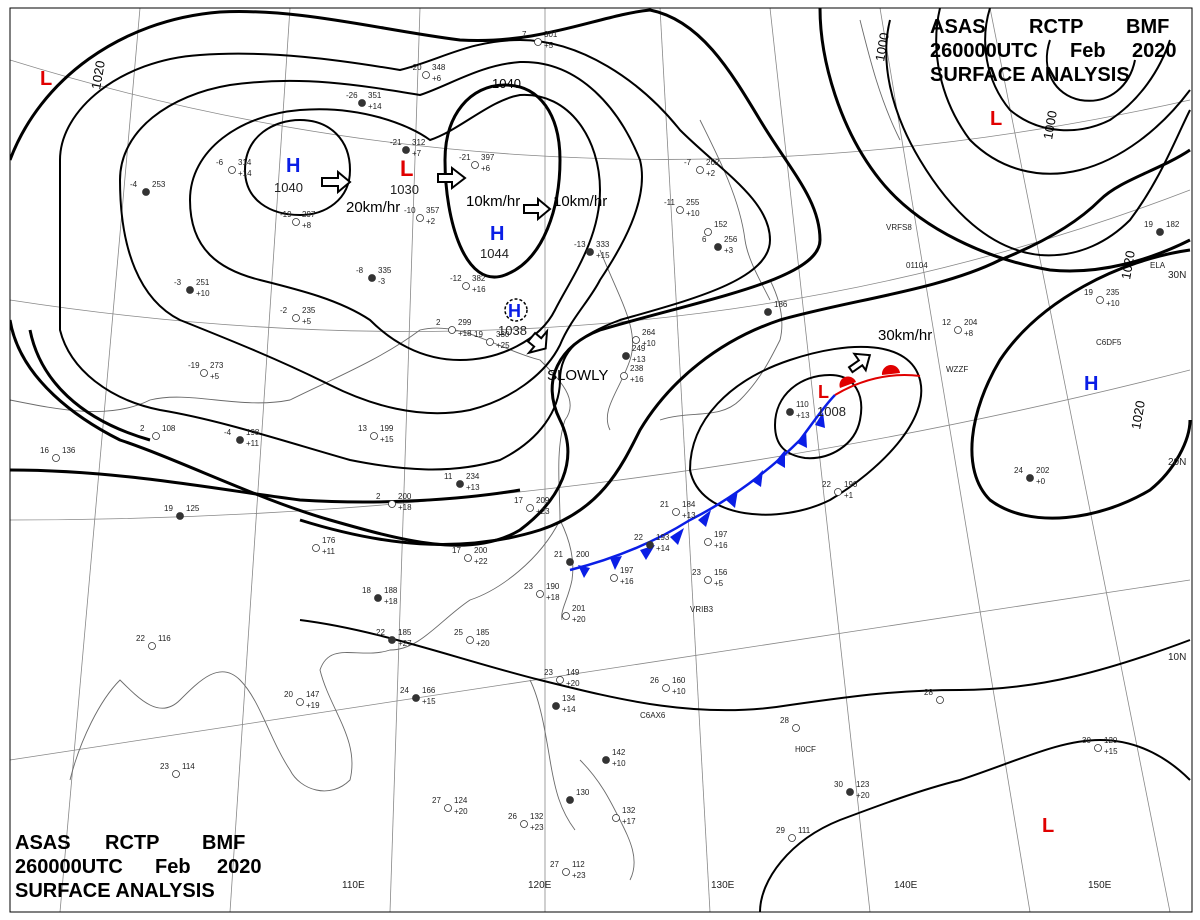 This screenshot has height=920, width=1200. Describe the element at coordinates (826, 484) in the screenshot. I see `station-temp: 22` at that location.